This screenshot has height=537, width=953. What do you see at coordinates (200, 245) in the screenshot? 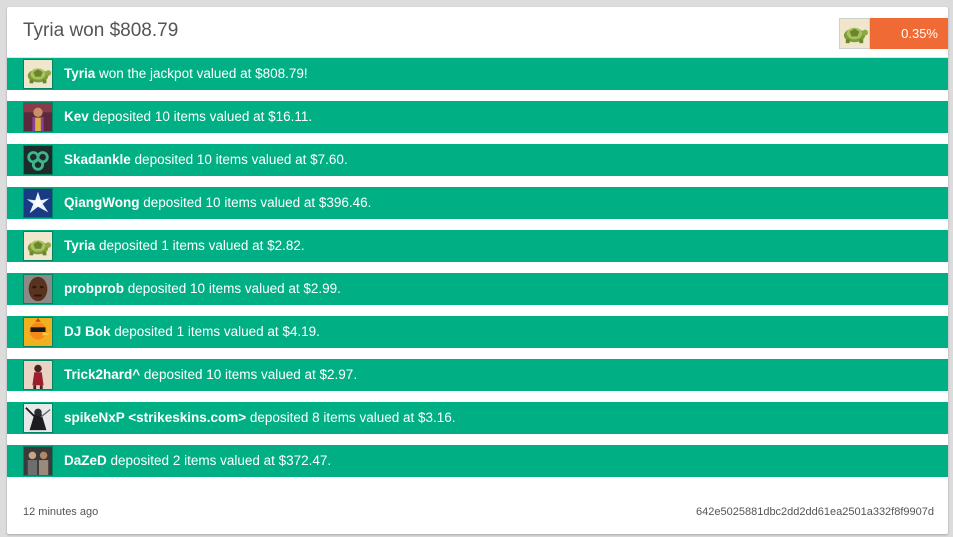
I see `deposit-description: deposited 1 items valued at $2.82.` at bounding box center [200, 245].